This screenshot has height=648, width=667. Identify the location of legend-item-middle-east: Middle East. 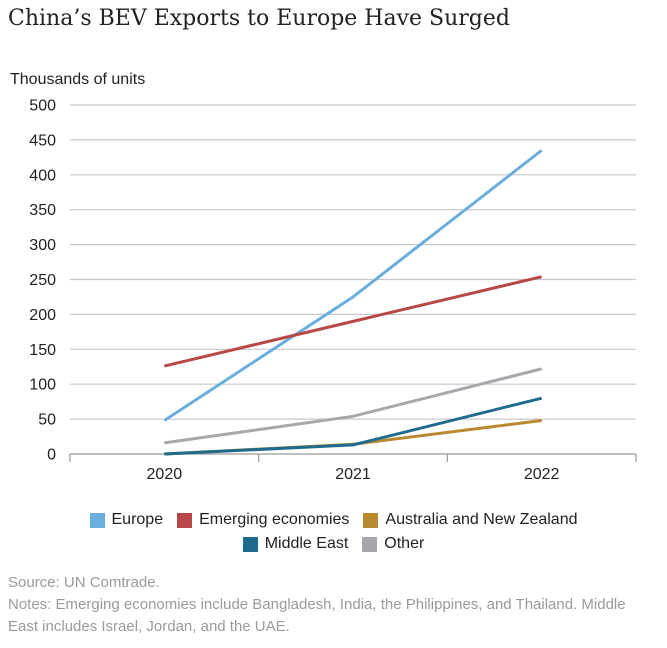
(295, 544).